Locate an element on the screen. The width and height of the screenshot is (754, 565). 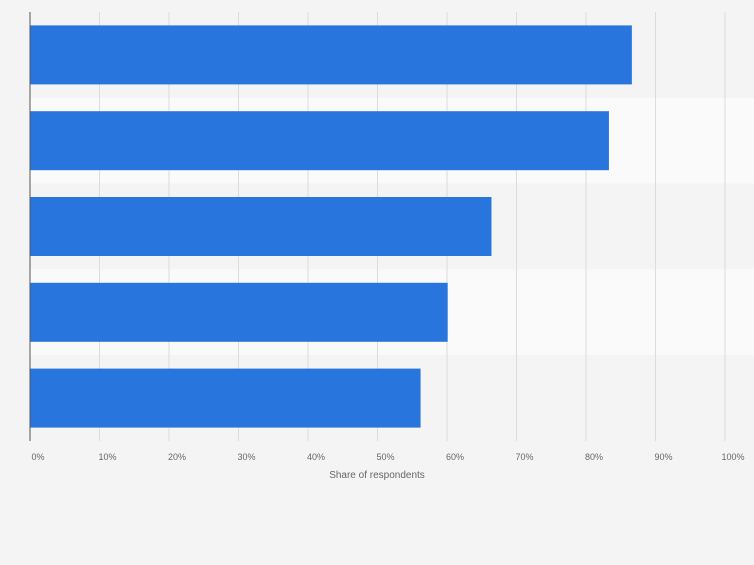
x-tick-label: 100% is located at coordinates (732, 457).